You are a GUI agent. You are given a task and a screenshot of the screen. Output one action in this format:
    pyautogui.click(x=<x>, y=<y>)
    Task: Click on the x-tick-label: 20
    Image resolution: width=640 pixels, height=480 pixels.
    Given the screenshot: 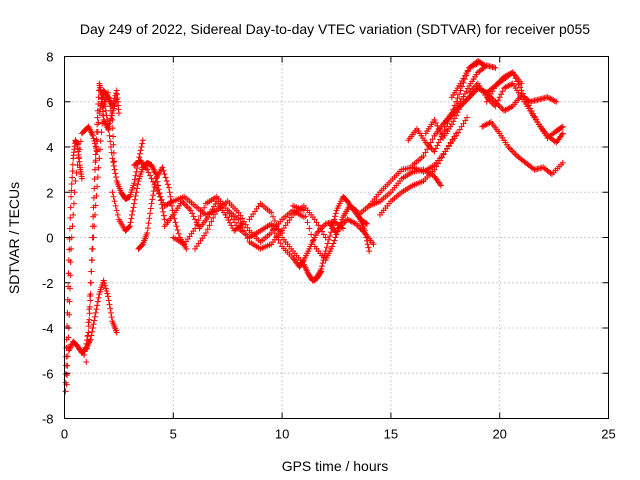 What is the action you would take?
    pyautogui.click(x=499, y=434)
    